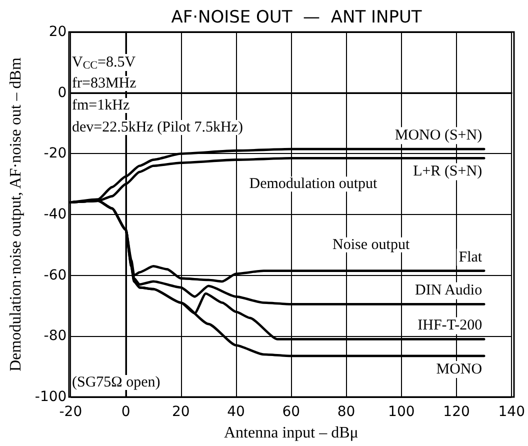  What do you see at coordinates (438, 136) in the screenshot?
I see `series-label: MONO (S+N)` at bounding box center [438, 136].